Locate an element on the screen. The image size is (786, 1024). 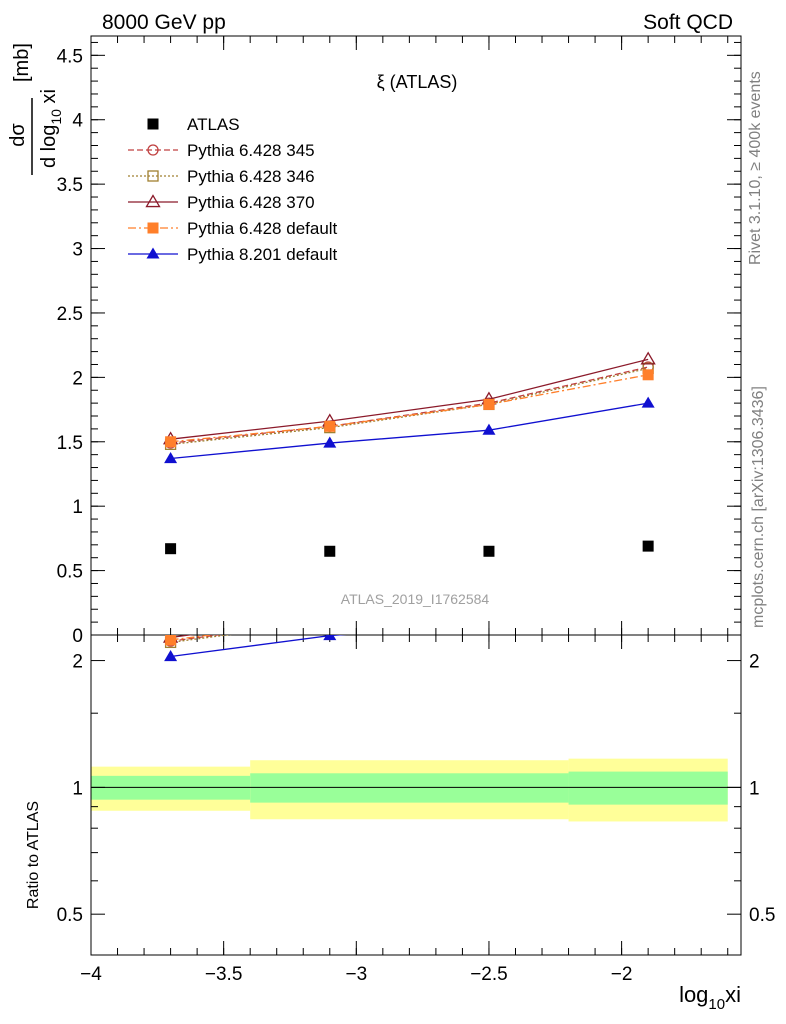
side-mcplots: mcplots.cern.ch [arXiv:1306.3436] is located at coordinates (758, 507).